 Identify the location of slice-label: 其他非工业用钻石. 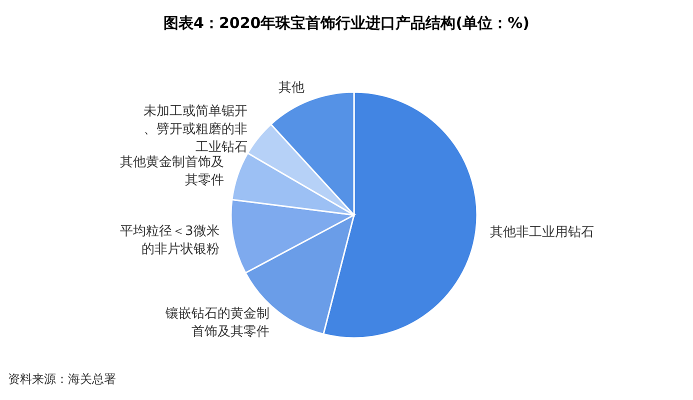
(542, 232).